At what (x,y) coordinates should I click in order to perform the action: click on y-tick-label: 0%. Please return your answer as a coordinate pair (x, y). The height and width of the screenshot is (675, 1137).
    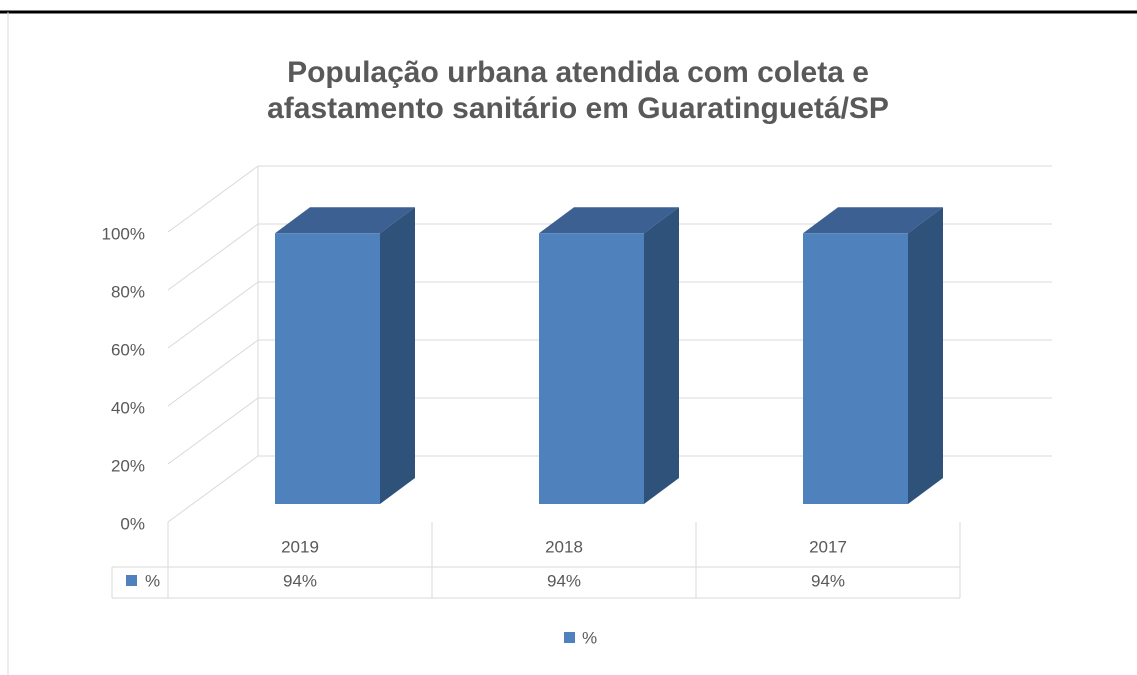
    Looking at the image, I should click on (132, 523).